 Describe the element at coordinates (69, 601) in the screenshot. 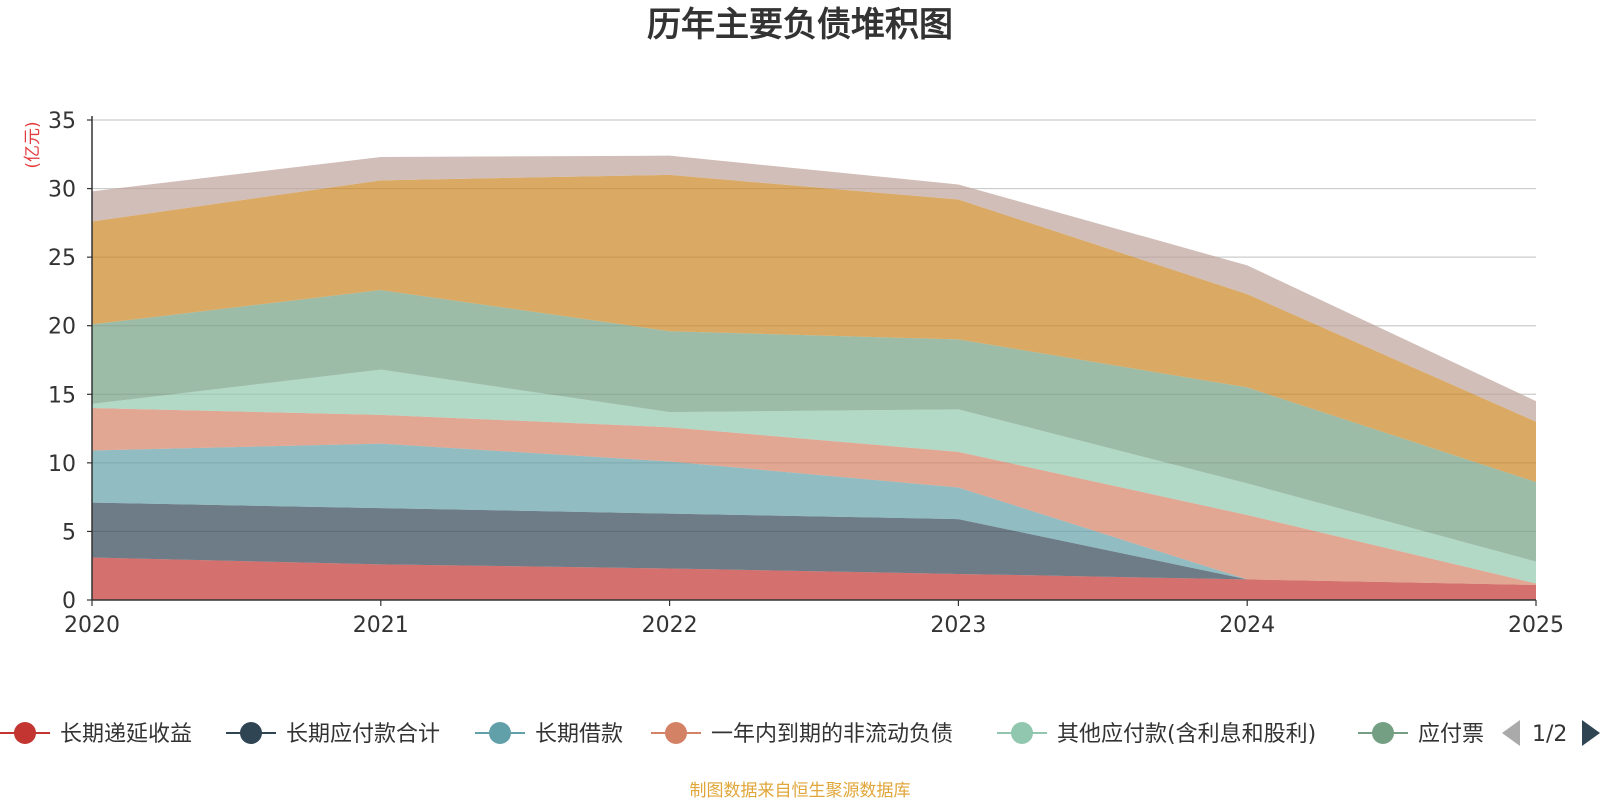

I see `y-tick-label: 0` at that location.